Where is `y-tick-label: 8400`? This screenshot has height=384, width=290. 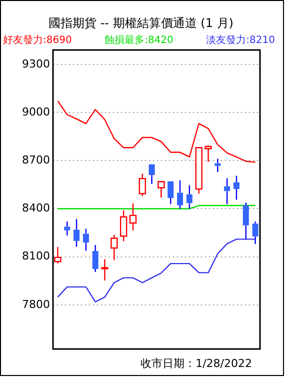 y-tick-label: 8400 is located at coordinates (36, 208).